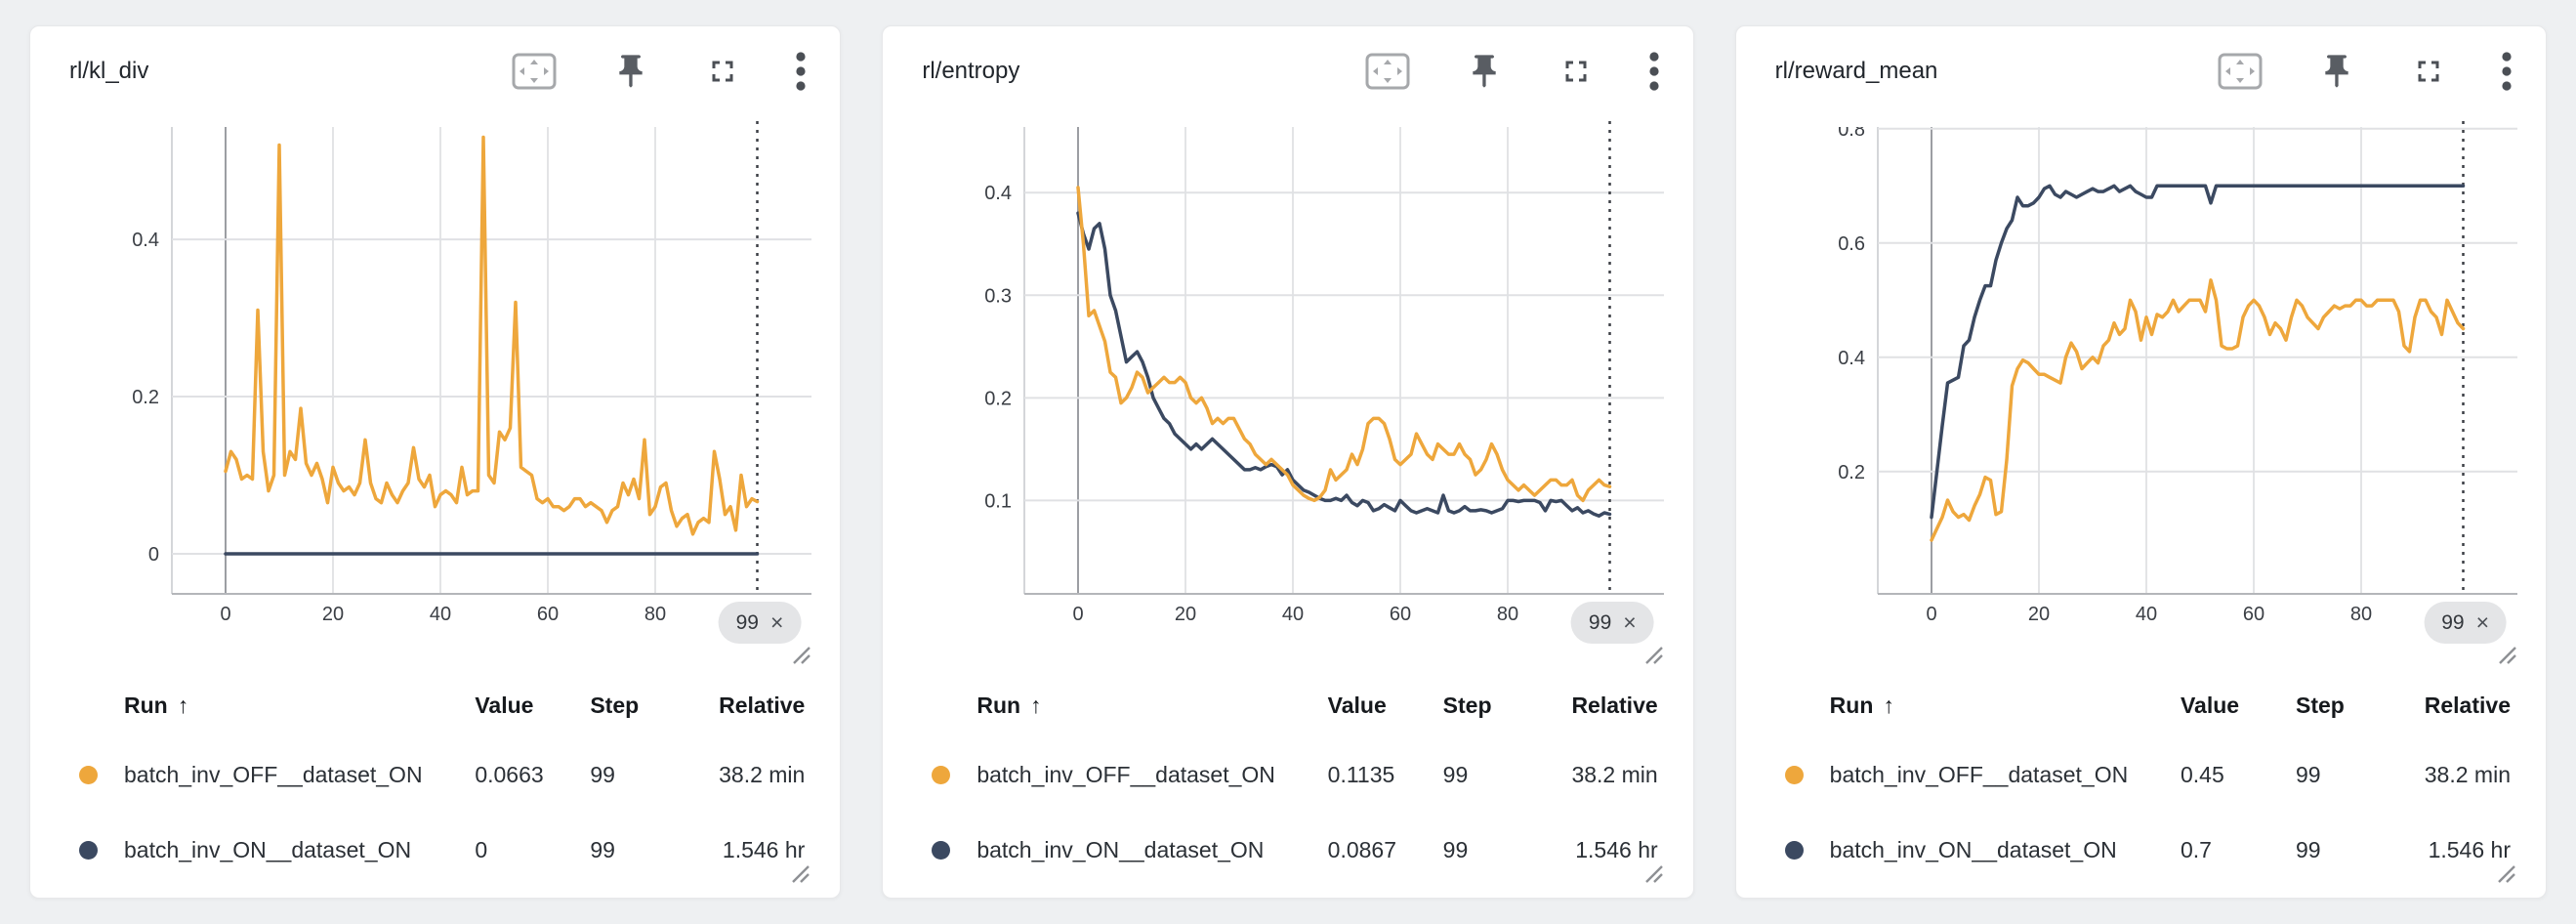 This screenshot has height=924, width=2576. Describe the element at coordinates (1361, 774) in the screenshot. I see `run-value: 0.1135` at that location.